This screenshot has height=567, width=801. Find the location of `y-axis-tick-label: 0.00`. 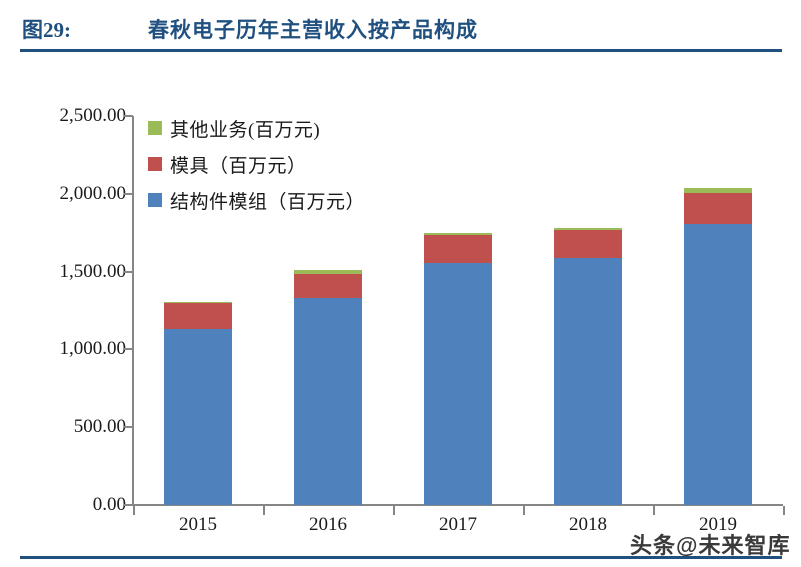

y-axis-tick-label: 0.00 is located at coordinates (109, 504).